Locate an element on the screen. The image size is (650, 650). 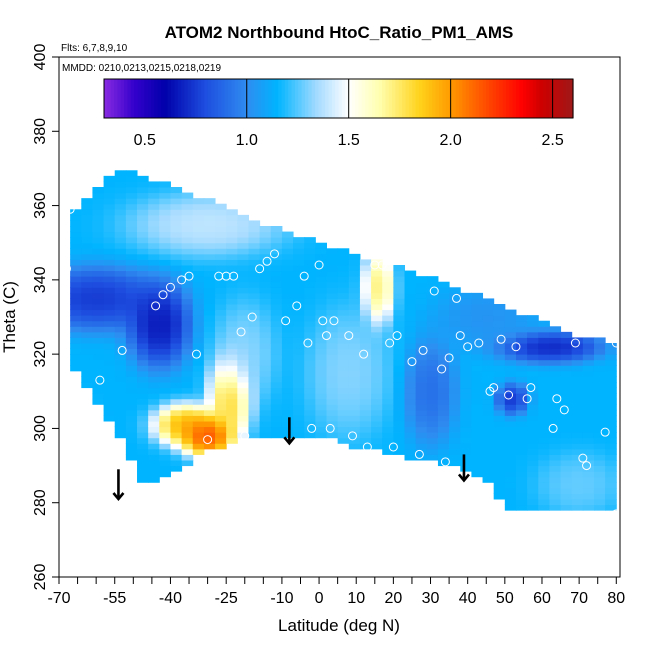
colorbar: 0.5 1.0 1.5 2.0 2.5 is located at coordinates (338, 113).